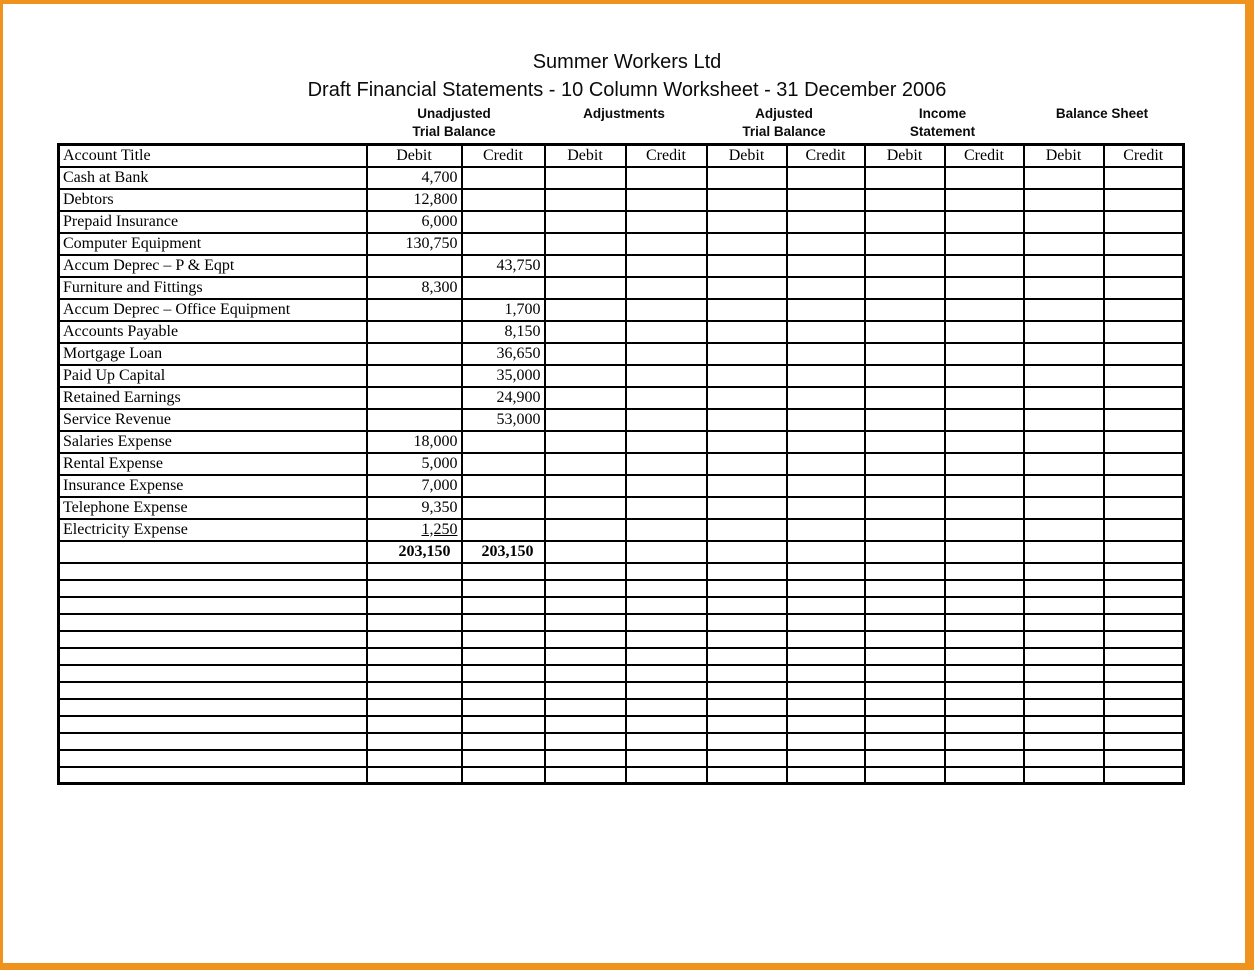 The image size is (1254, 970). I want to click on account-row: Paid Up Capital 35,000, so click(621, 375).